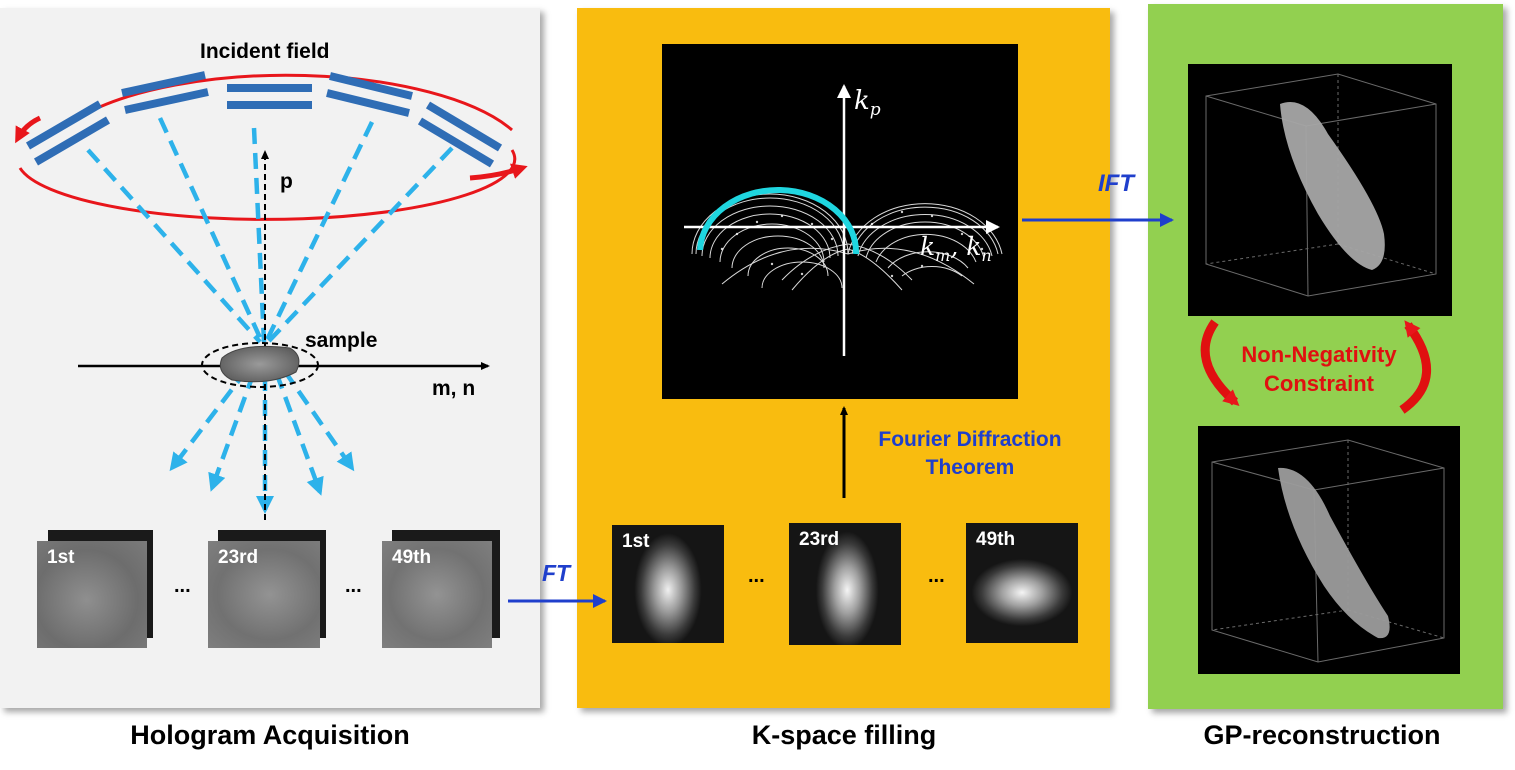  I want to click on sample-boundary, so click(260, 365).